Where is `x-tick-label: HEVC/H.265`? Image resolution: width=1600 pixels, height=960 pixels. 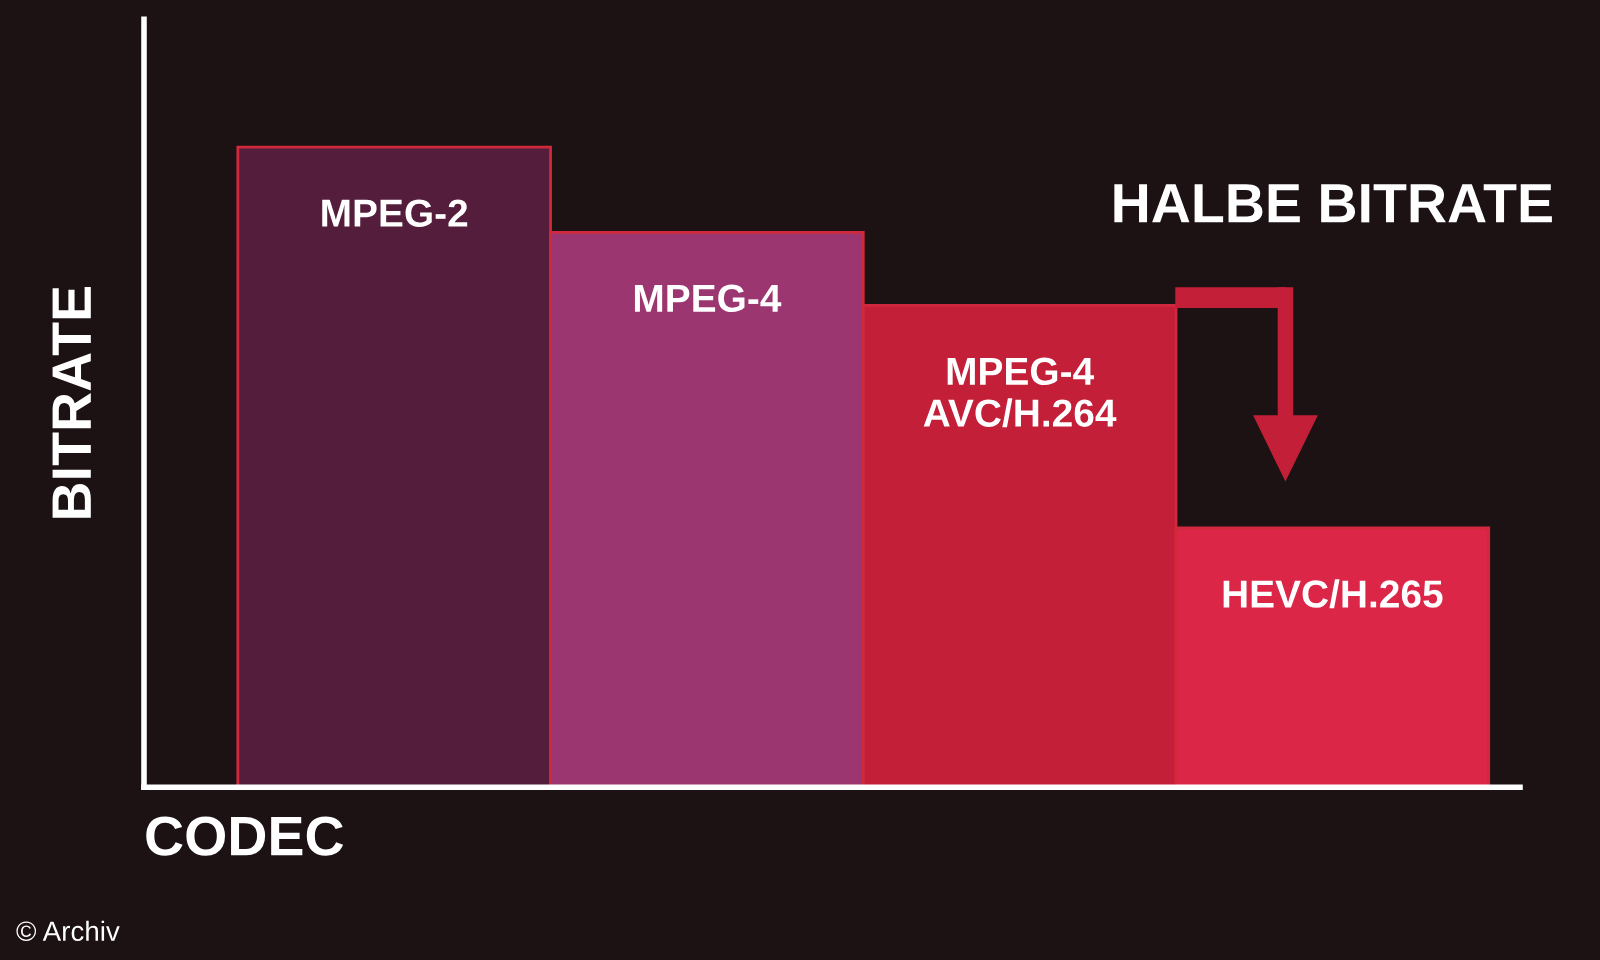
x-tick-label: HEVC/H.265 is located at coordinates (1333, 594).